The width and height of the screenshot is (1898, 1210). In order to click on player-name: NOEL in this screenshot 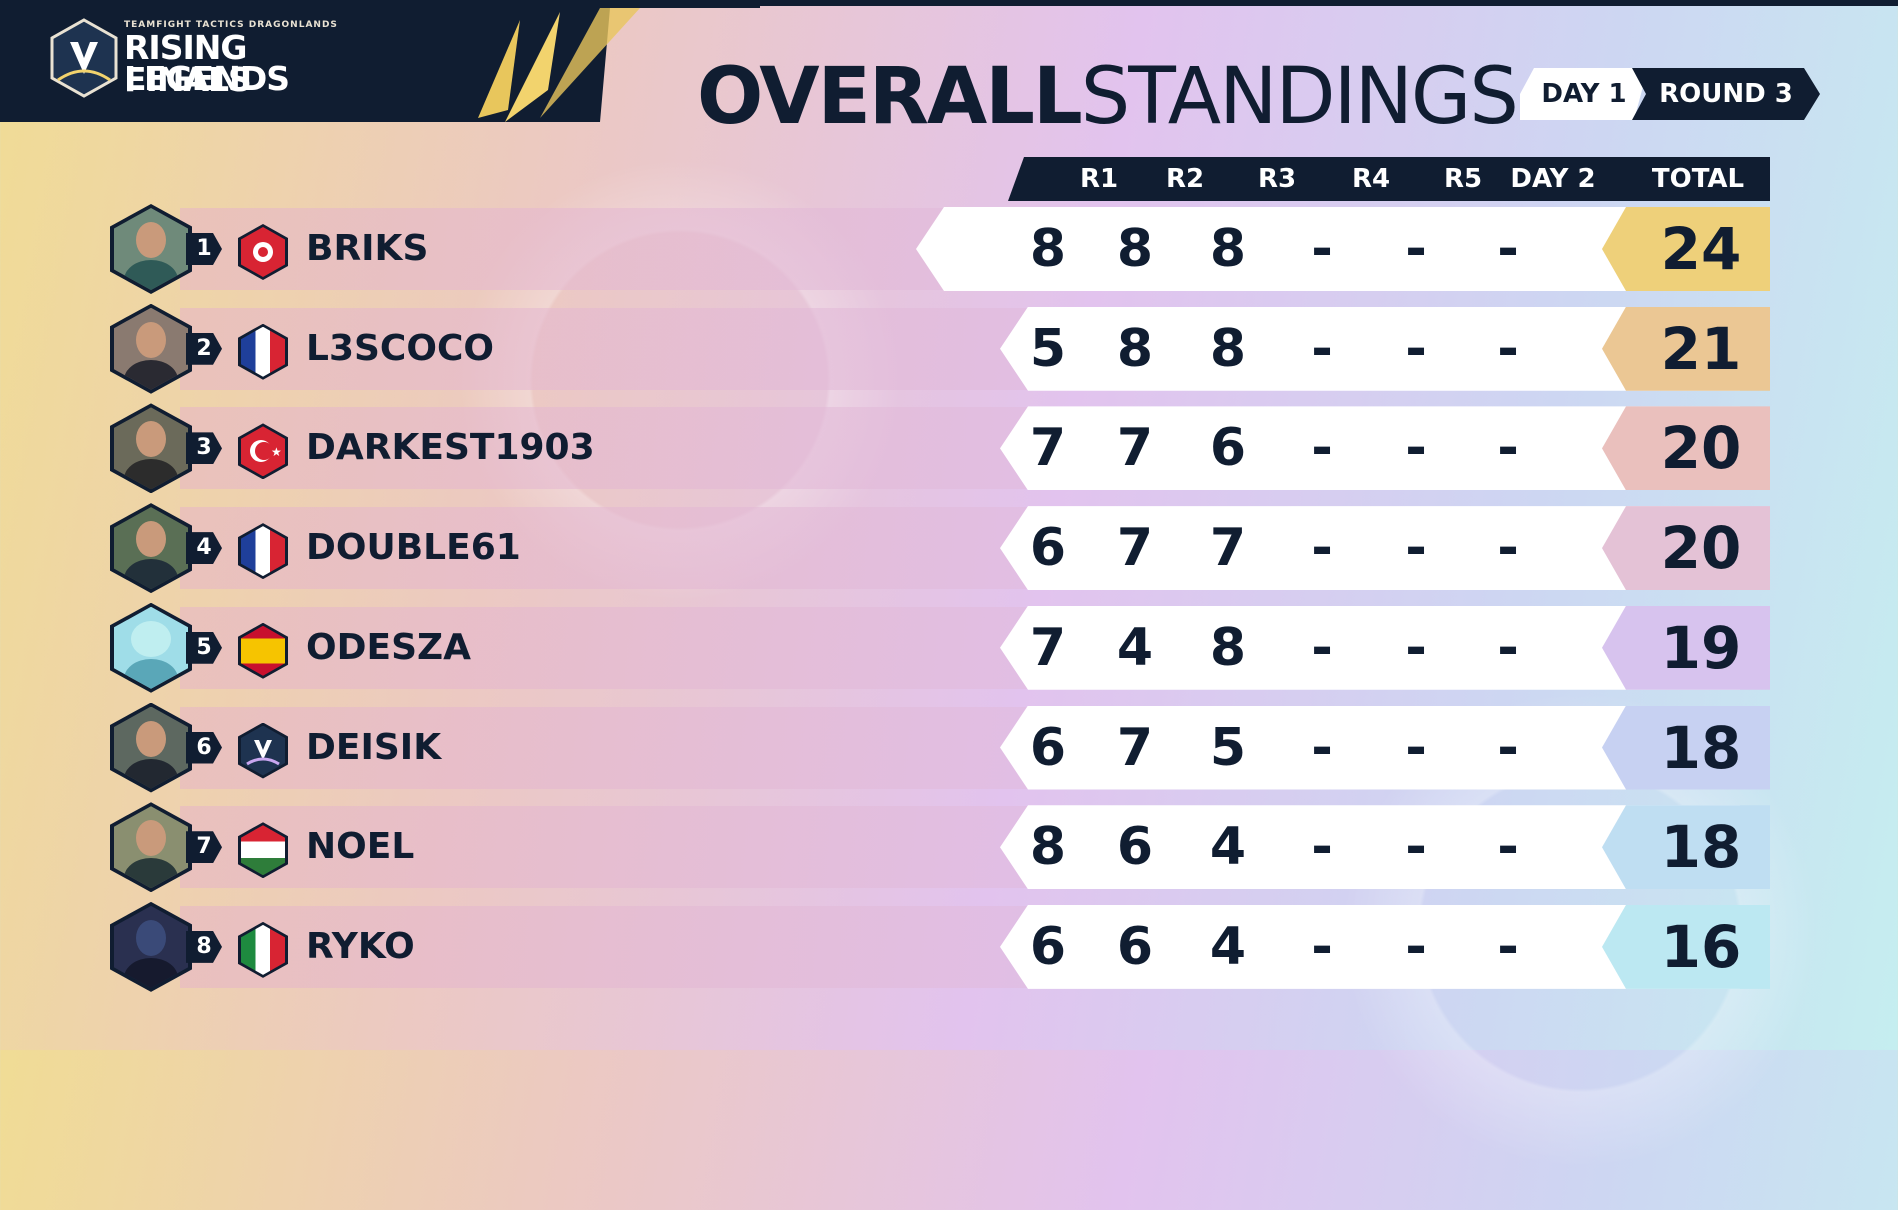, I will do `click(360, 847)`.